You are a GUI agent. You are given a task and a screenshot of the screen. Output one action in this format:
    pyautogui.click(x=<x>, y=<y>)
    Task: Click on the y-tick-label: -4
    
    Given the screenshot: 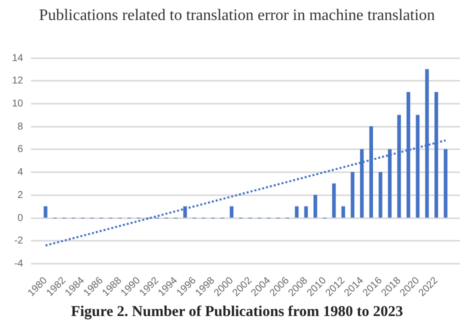 What is the action you would take?
    pyautogui.click(x=19, y=264)
    